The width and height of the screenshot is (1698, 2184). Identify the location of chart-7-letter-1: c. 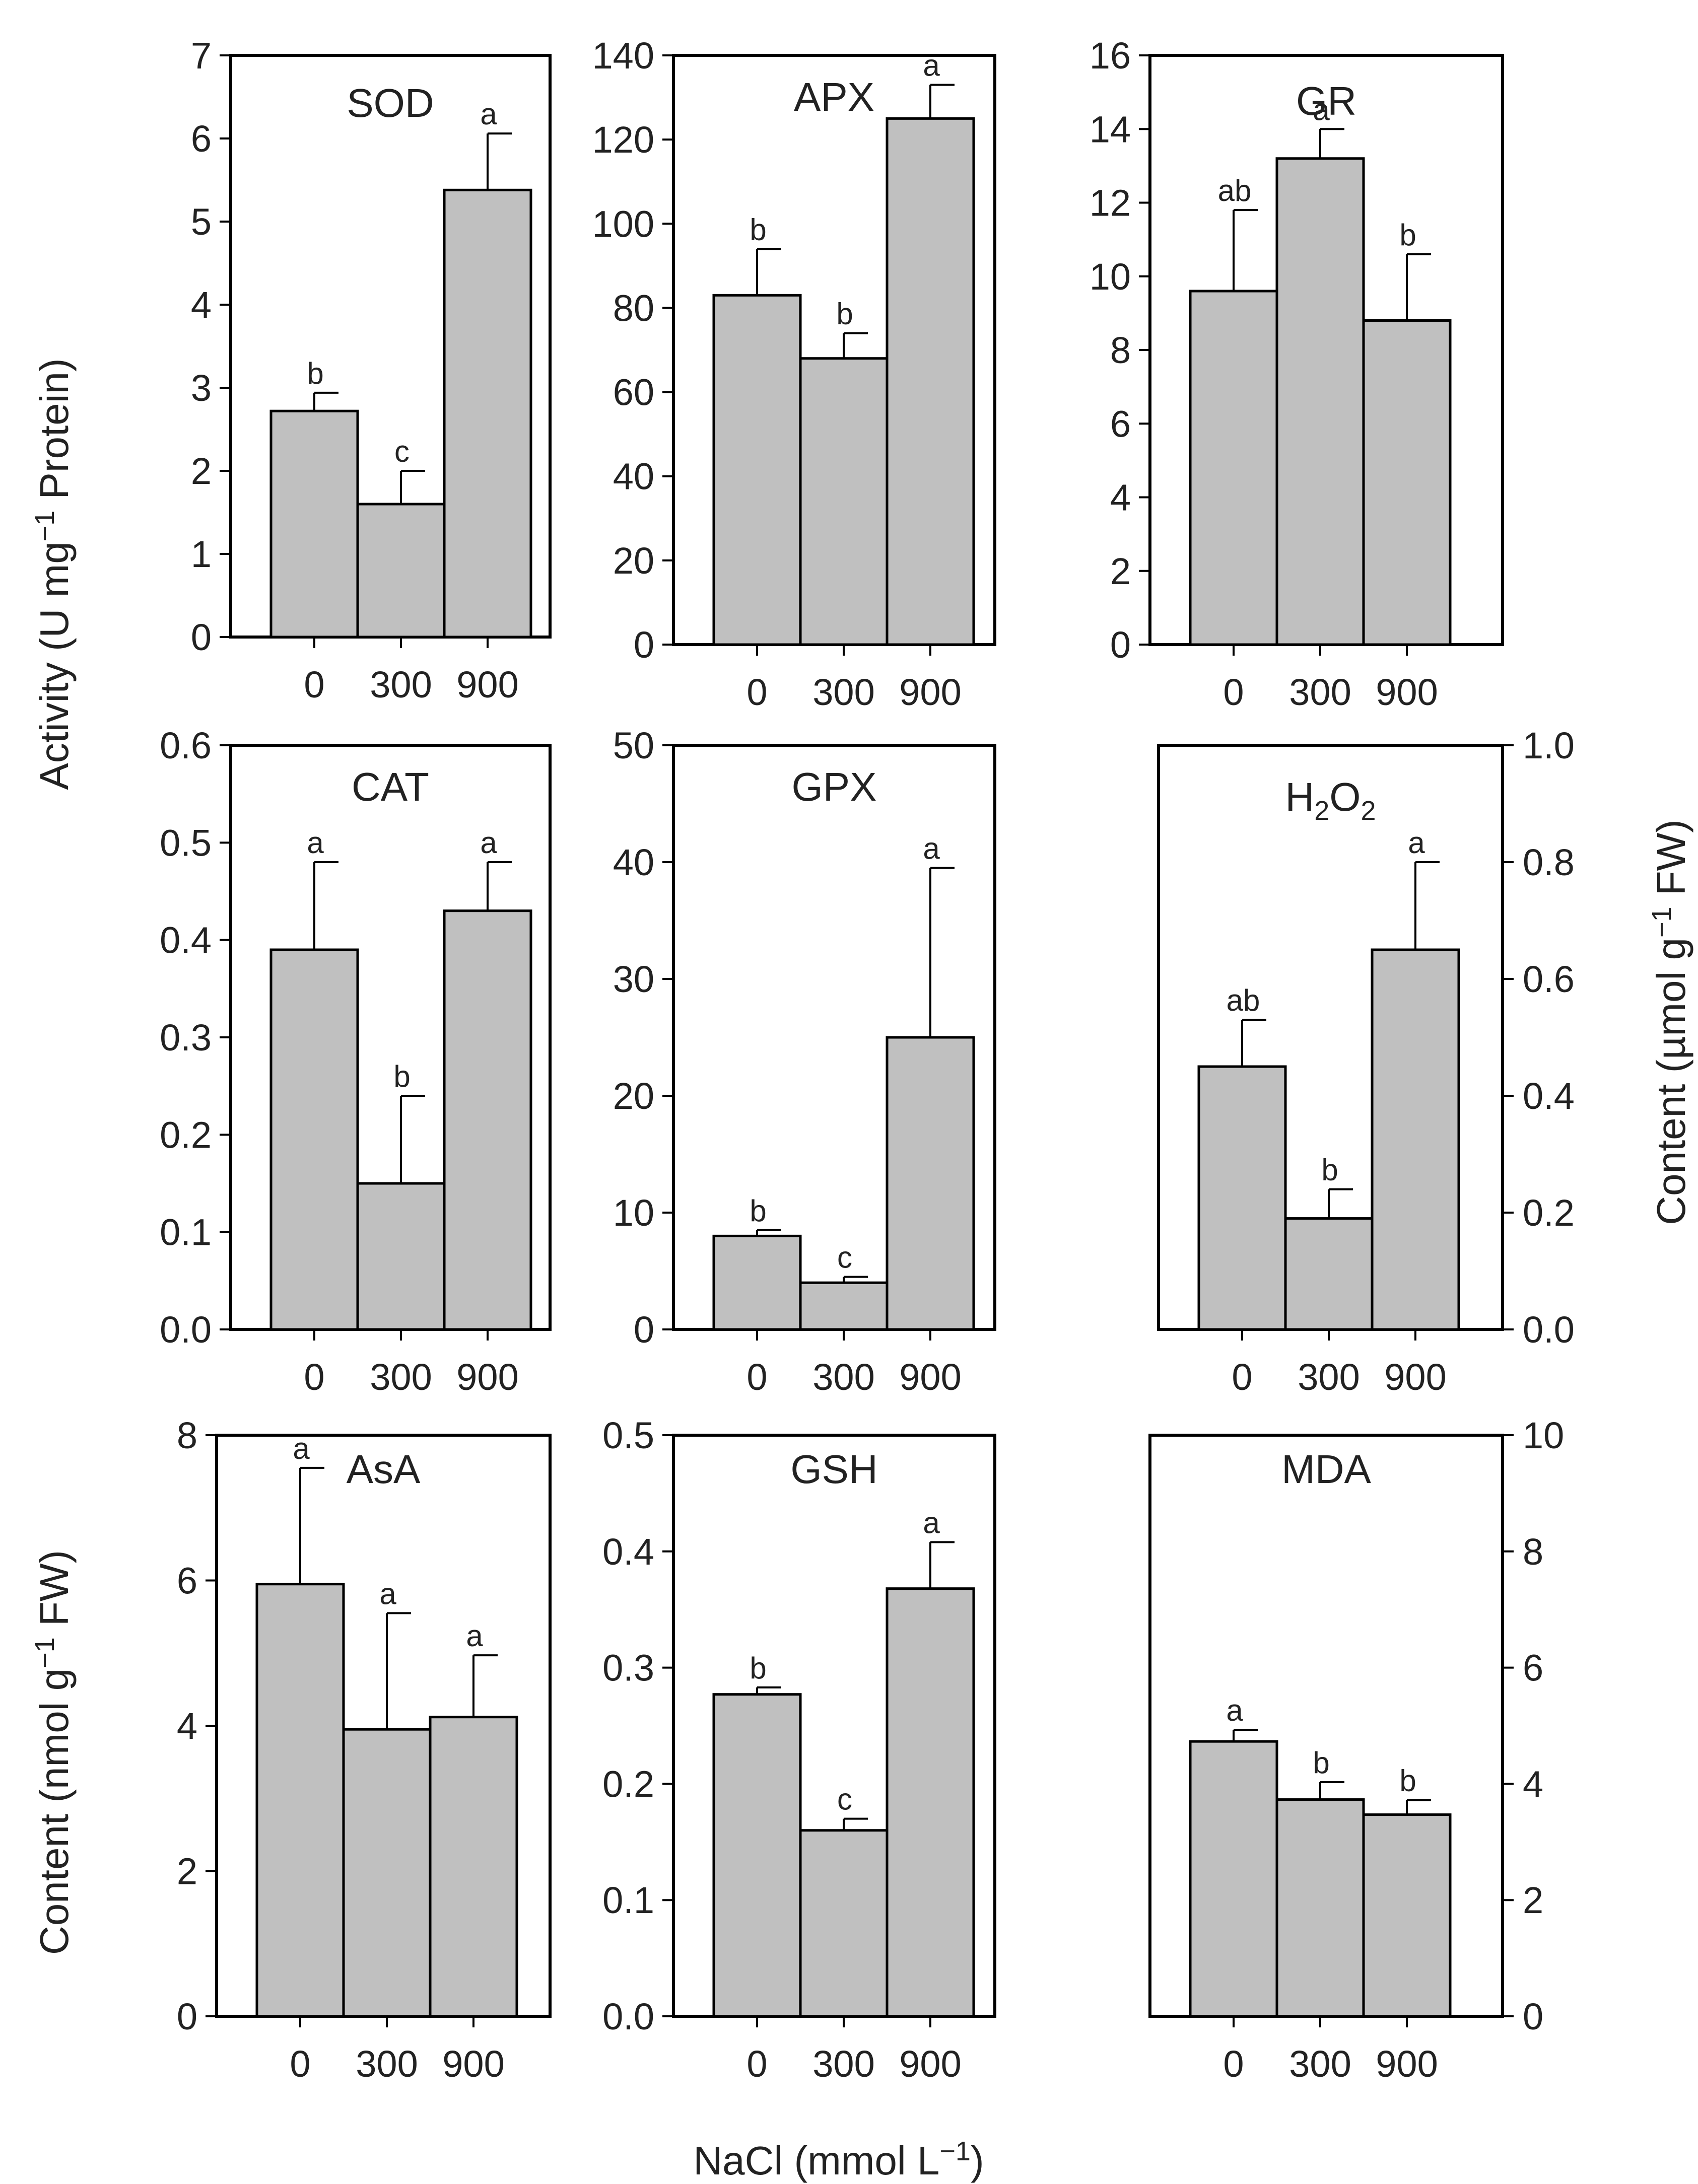
(844, 1799).